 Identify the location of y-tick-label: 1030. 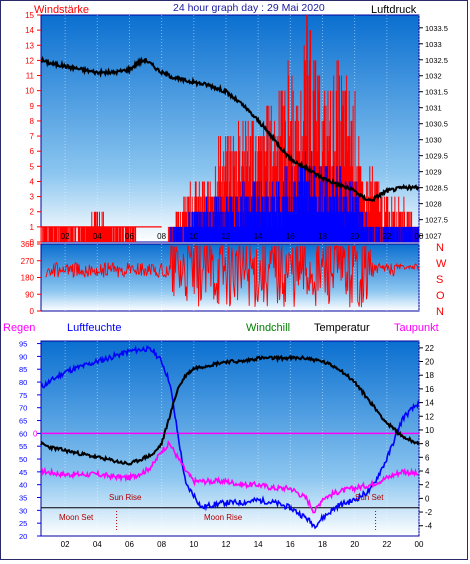
(433, 140).